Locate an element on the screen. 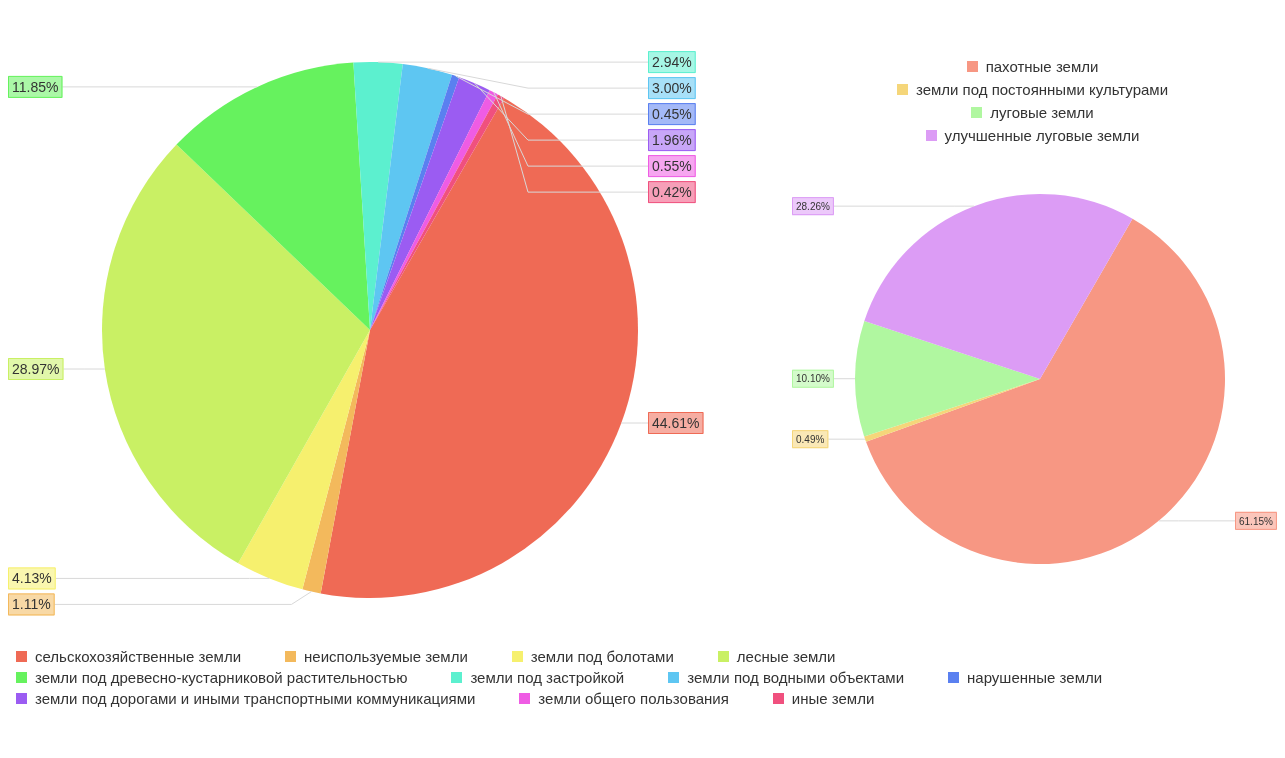  legend-label: лесные земли is located at coordinates (786, 656).